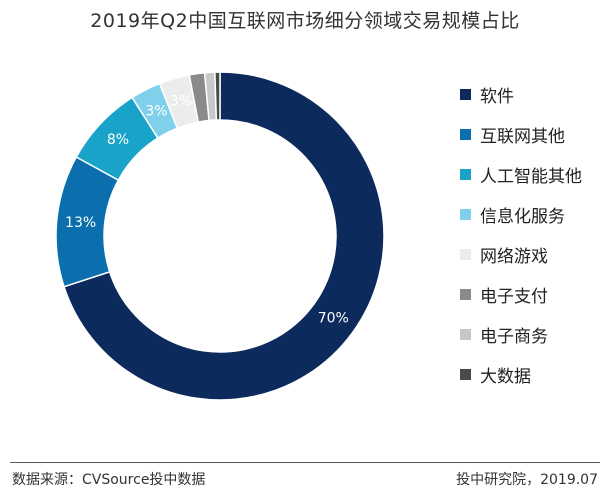  Describe the element at coordinates (80, 223) in the screenshot. I see `slice-data-label: 13%` at that location.